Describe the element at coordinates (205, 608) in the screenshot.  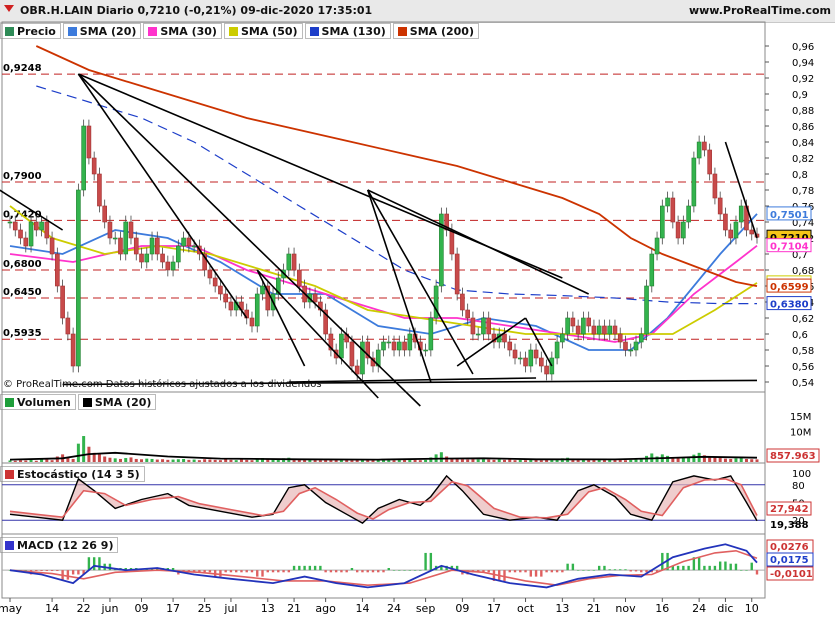
I see `x-tick-label: 25` at that location.